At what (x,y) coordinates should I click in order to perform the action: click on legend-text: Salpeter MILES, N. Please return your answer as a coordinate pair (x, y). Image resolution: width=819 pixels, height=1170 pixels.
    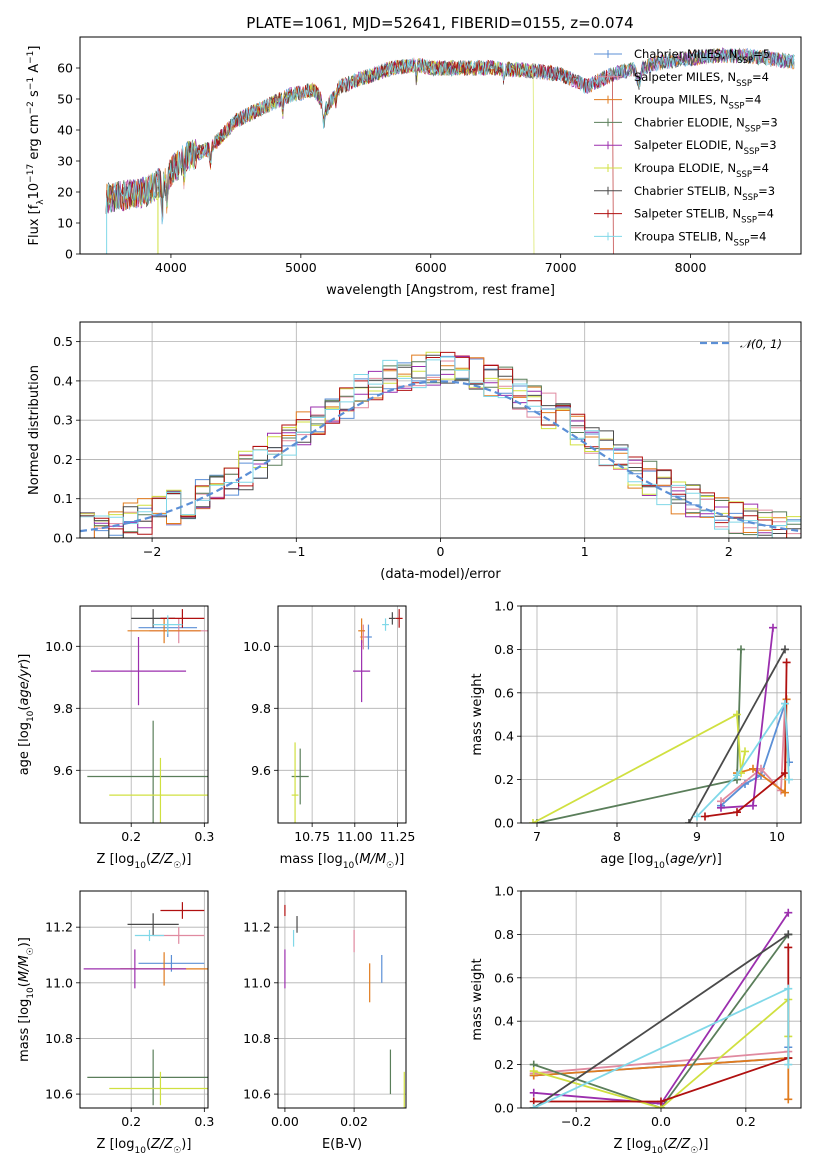
    Looking at the image, I should click on (685, 77).